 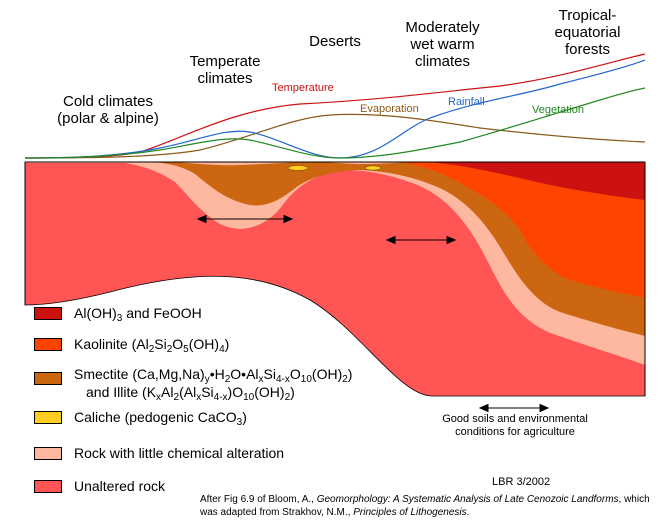 What do you see at coordinates (421, 240) in the screenshot?
I see `arrow-moderate` at bounding box center [421, 240].